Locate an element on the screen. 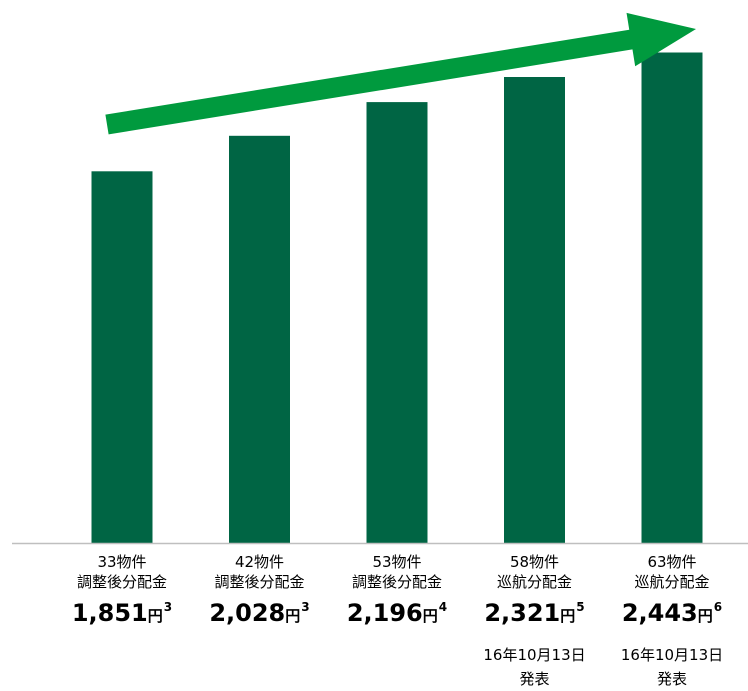 This screenshot has width=748, height=691. footnote-marker: 6 is located at coordinates (718, 607).